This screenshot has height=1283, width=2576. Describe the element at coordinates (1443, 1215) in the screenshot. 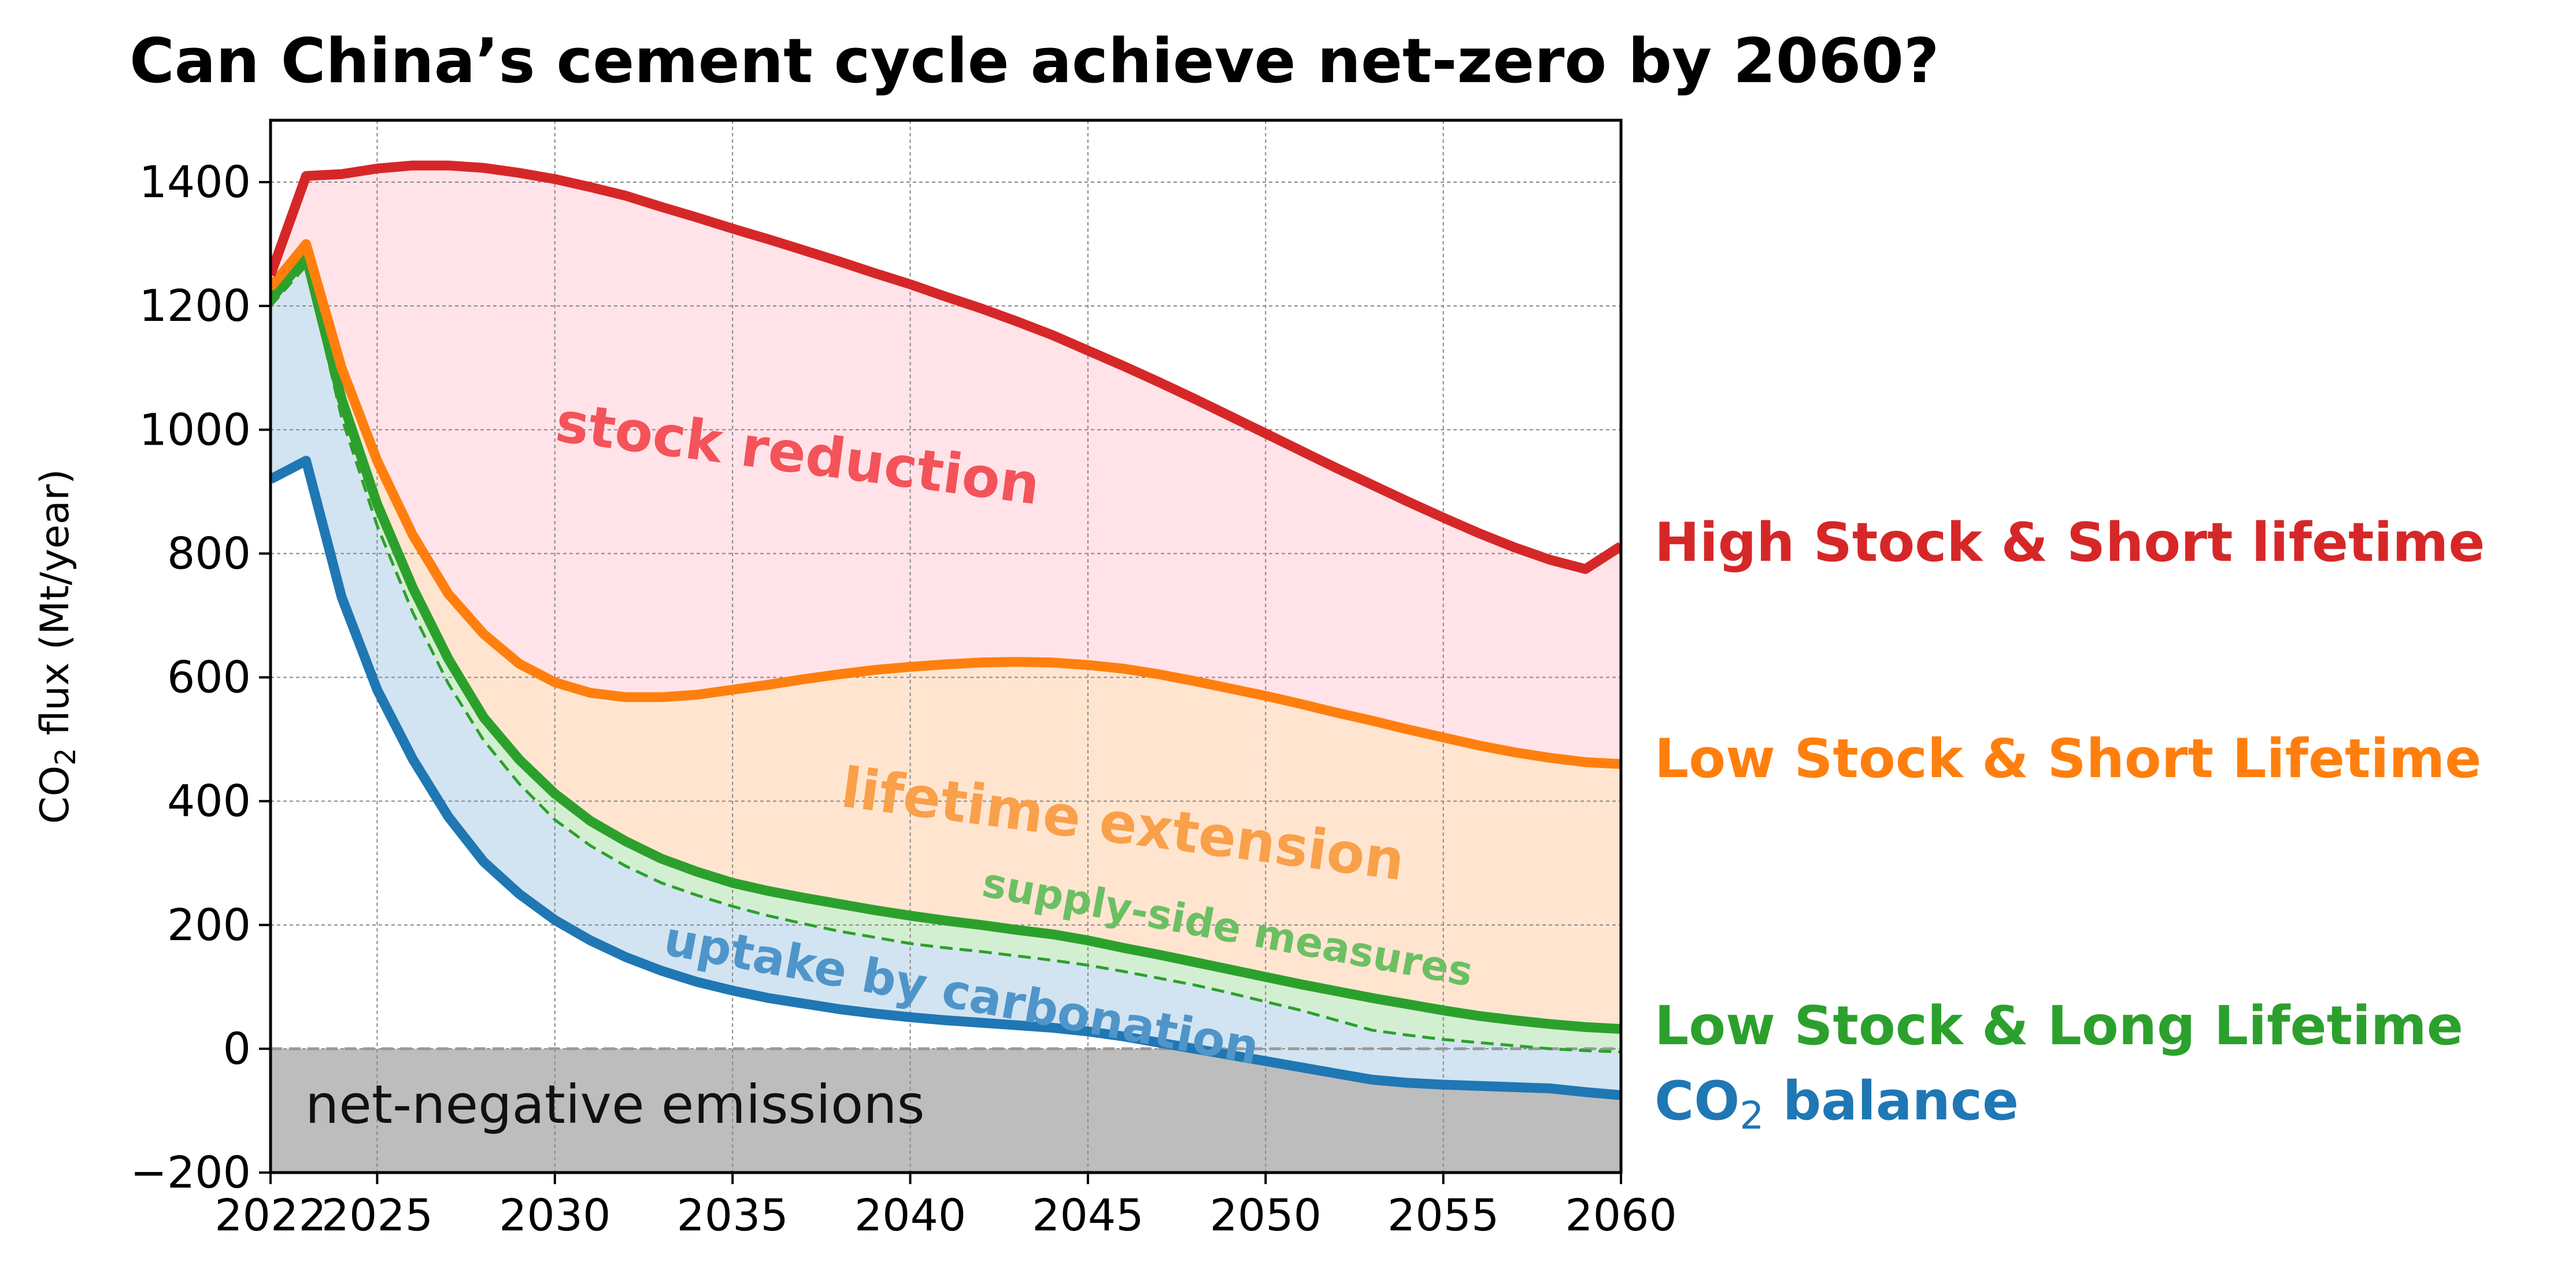

I see `x-tick-label: 2055` at that location.